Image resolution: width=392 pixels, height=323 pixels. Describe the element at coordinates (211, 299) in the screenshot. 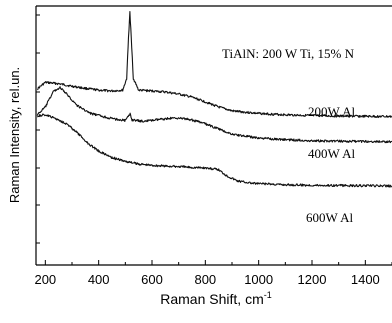

I see `x-axis-label-text: Raman Shift, cm` at that location.